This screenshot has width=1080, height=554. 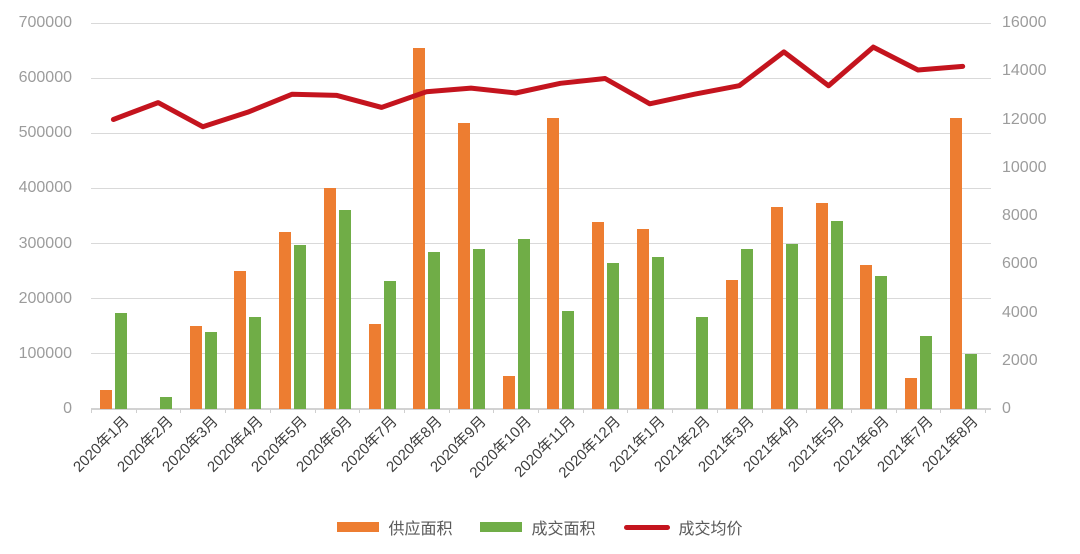 What do you see at coordinates (1006, 408) in the screenshot?
I see `y-axis-label-right: 0` at bounding box center [1006, 408].